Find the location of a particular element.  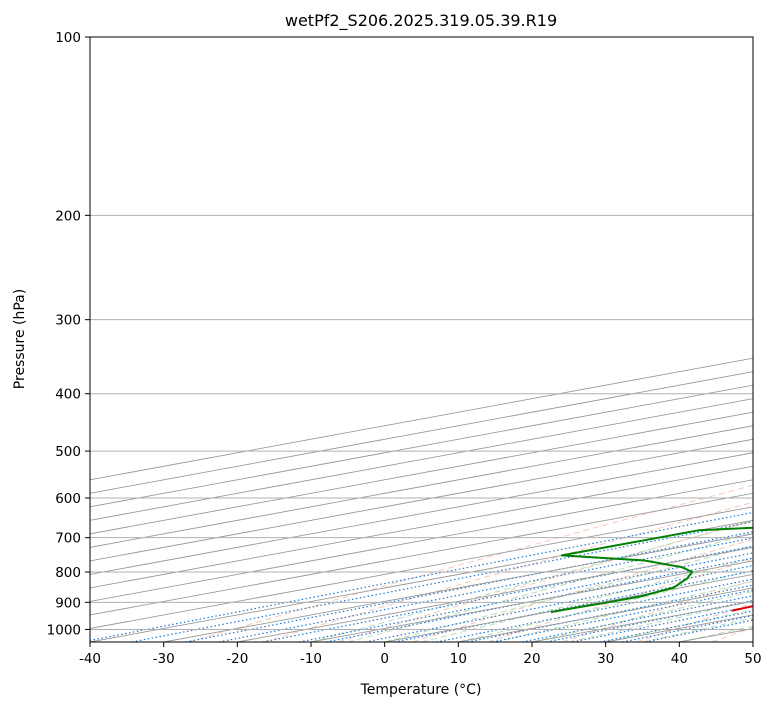

y-tick-label: 1000 is located at coordinates (64, 630).